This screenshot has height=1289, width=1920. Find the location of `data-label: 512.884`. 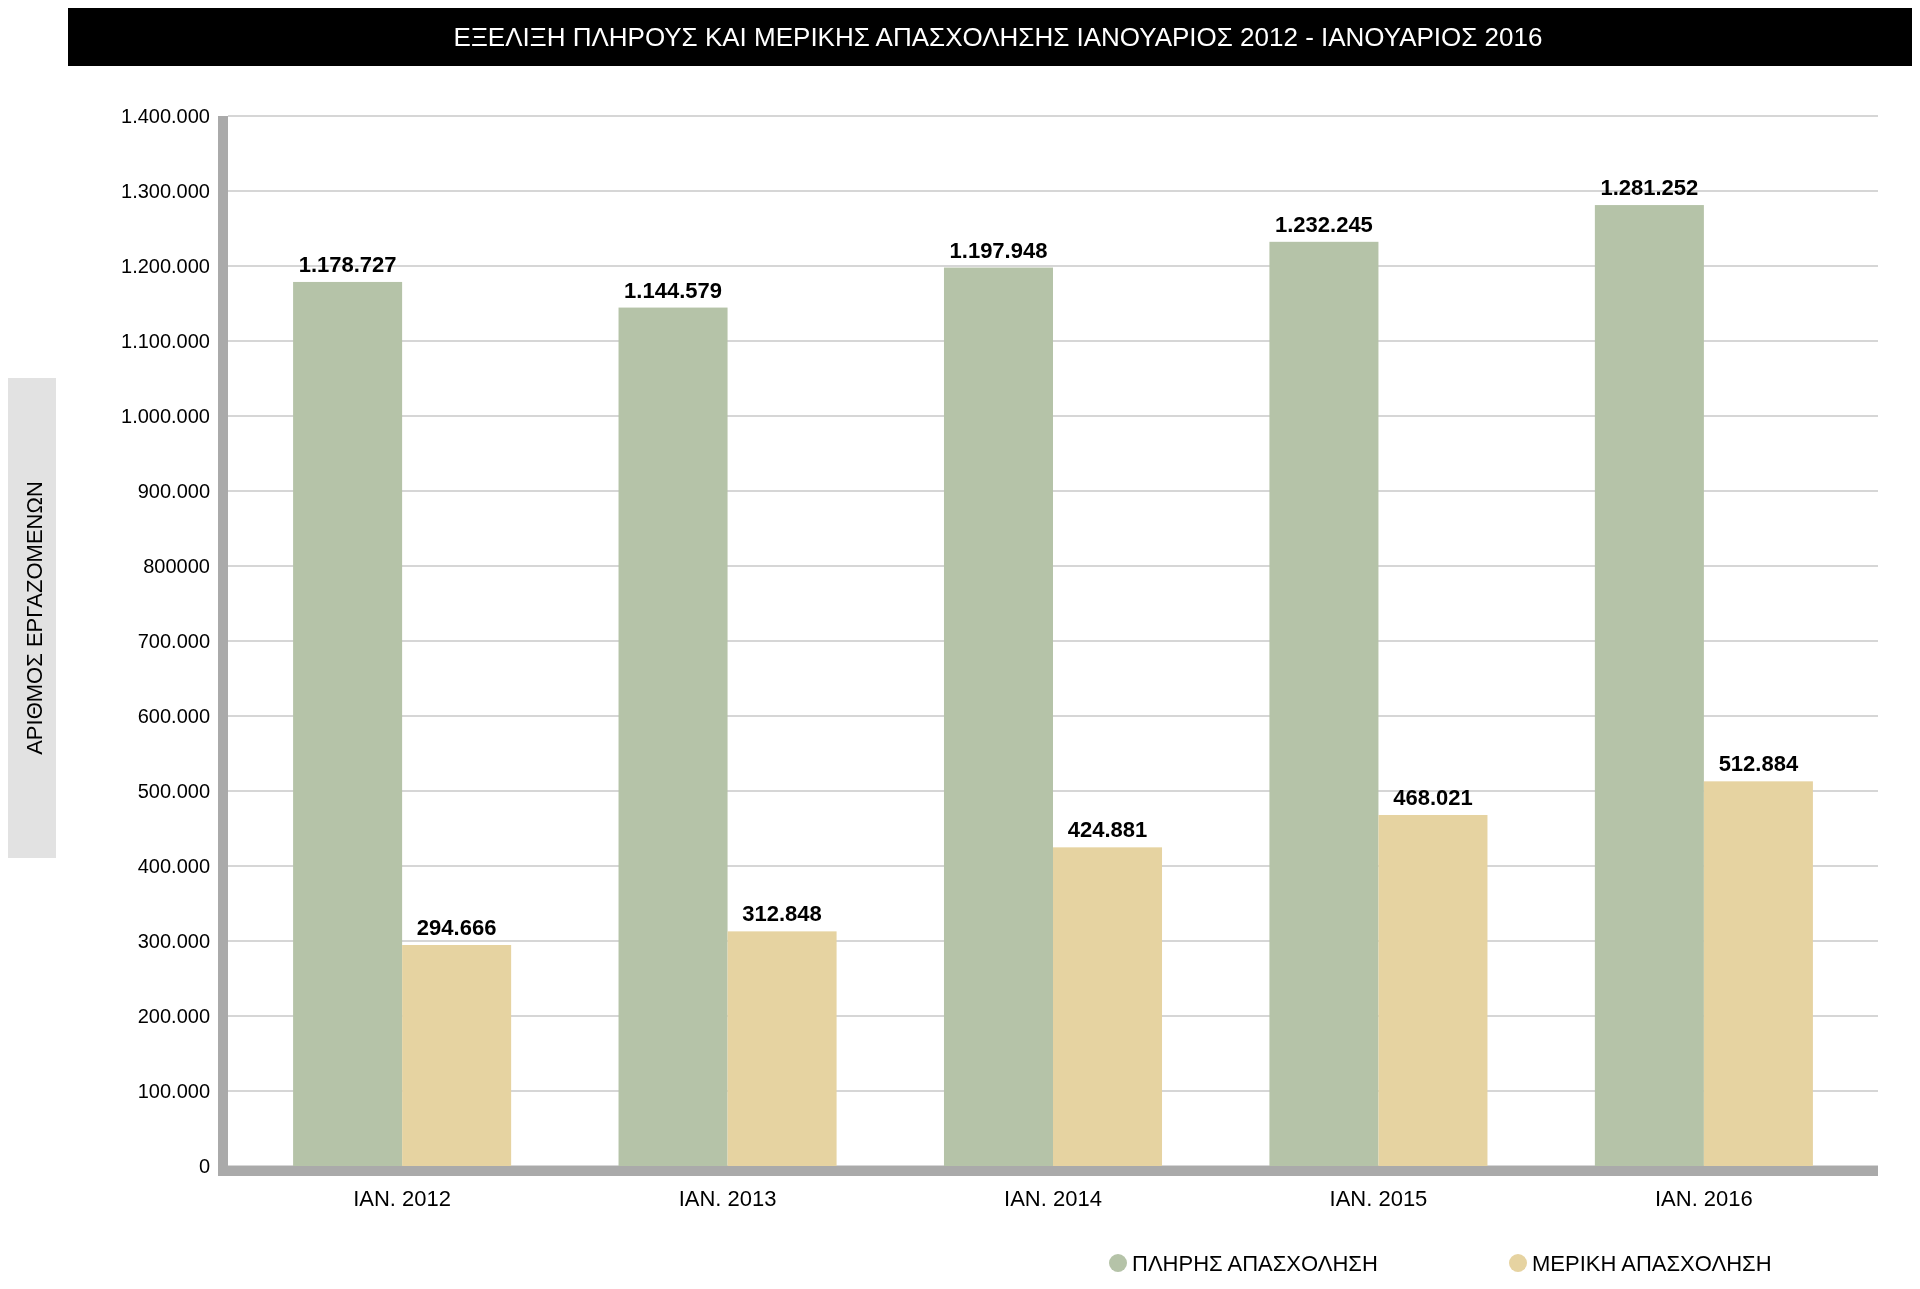

data-label: 512.884 is located at coordinates (1758, 764).